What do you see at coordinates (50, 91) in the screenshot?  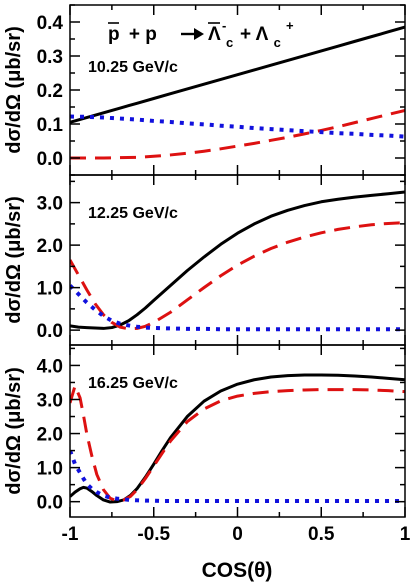 I see `y-tick-label: 0.2` at bounding box center [50, 91].